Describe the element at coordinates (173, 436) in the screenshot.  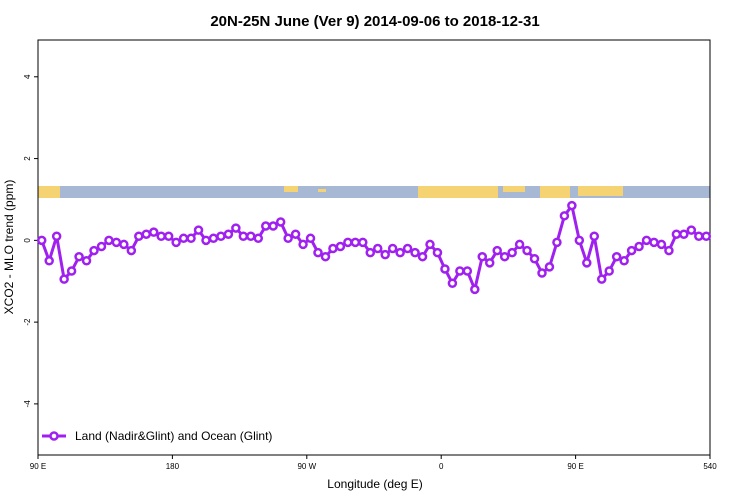
I see `legend-label: Land (Nadir&Glint) and Ocean (Glint)` at that location.